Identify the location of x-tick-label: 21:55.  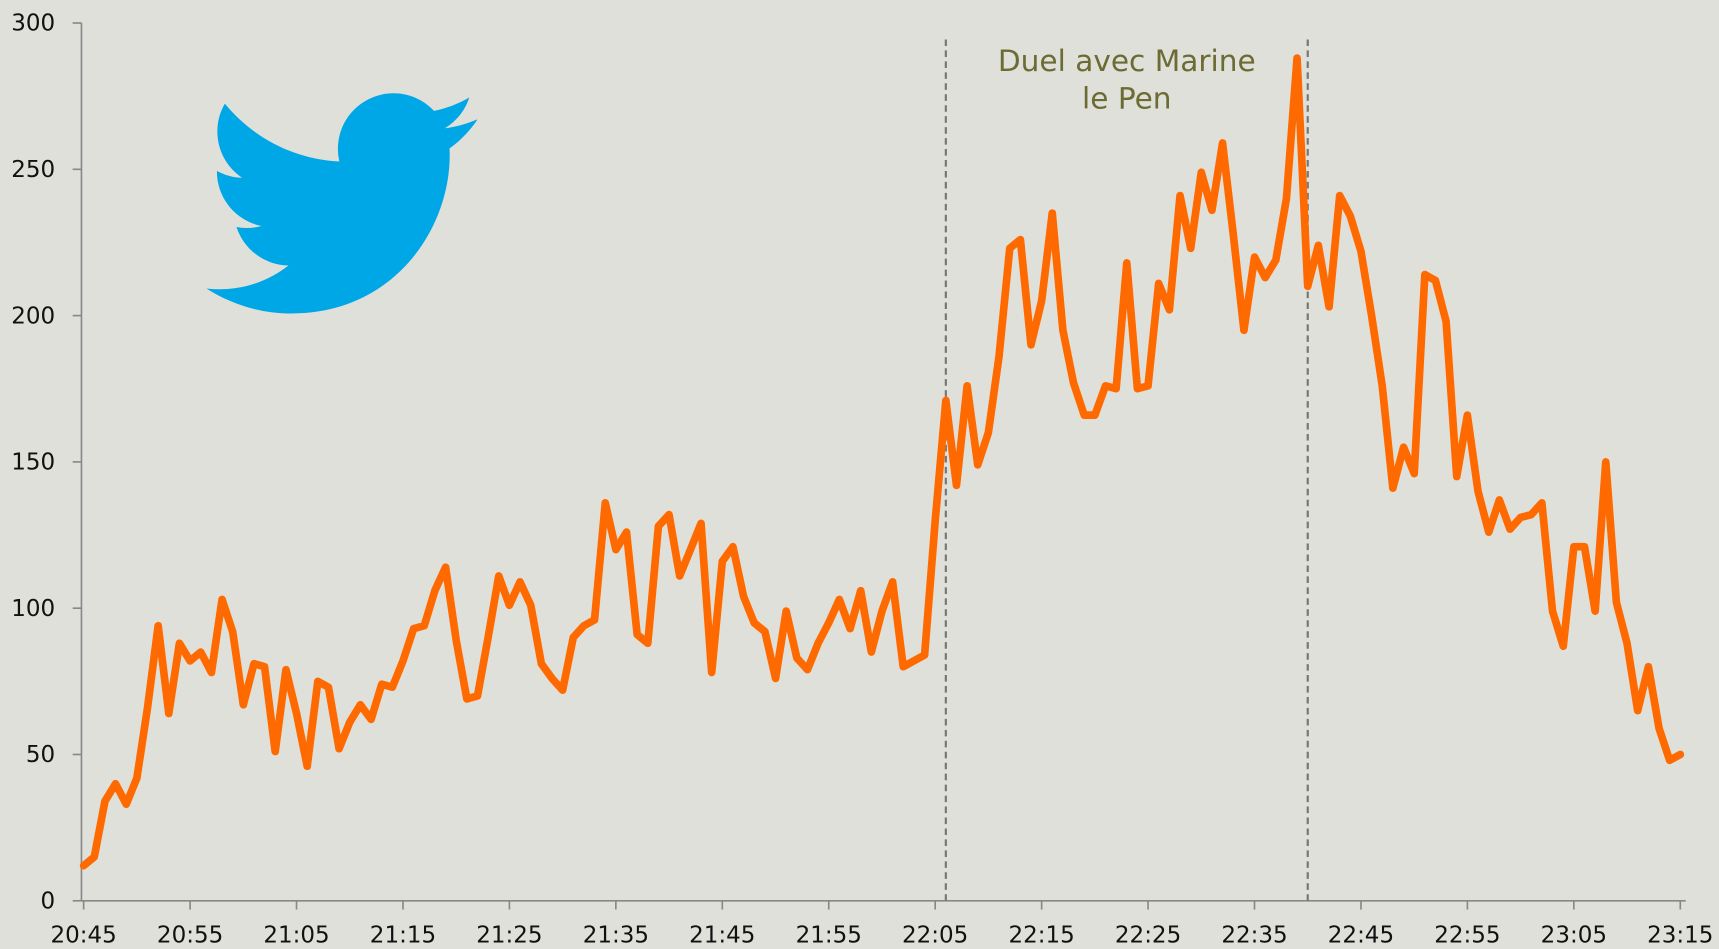
(829, 935).